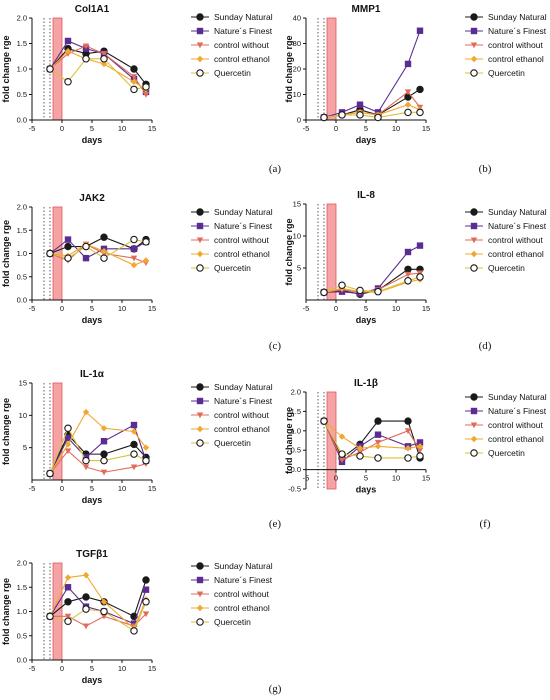 The image size is (550, 700). What do you see at coordinates (6, 68) in the screenshot?
I see `y-axis-label: fold change rge` at bounding box center [6, 68].